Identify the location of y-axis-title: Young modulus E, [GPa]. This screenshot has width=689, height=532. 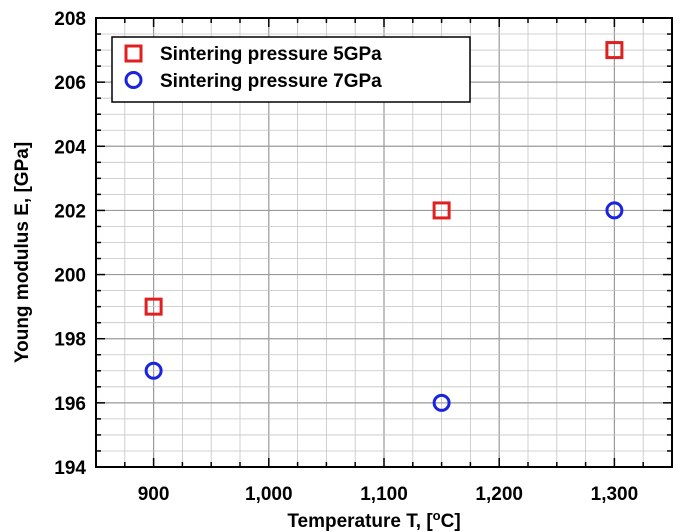
(22, 252).